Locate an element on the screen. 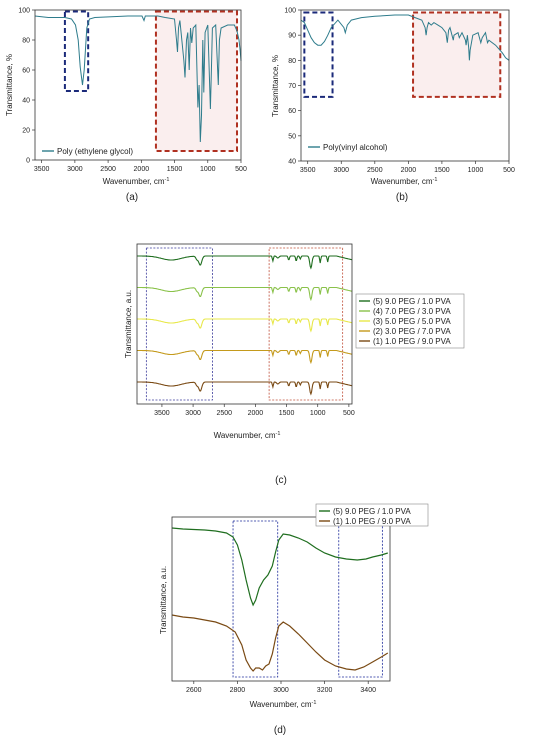 The height and width of the screenshot is (739, 550). legend-entry: (3) 5.0 PEG / 5.0 PVA is located at coordinates (412, 321).